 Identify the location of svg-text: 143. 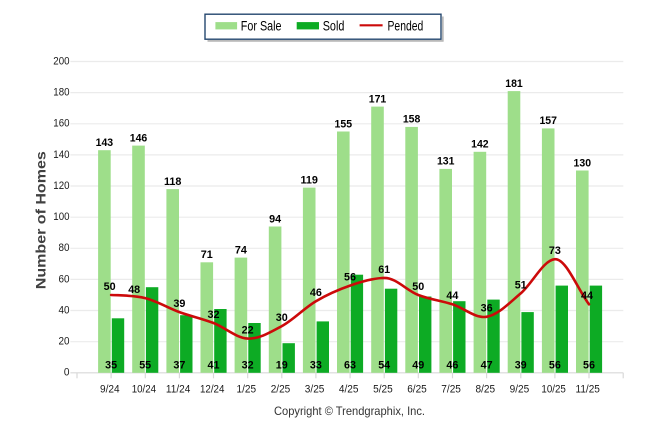
(105, 143).